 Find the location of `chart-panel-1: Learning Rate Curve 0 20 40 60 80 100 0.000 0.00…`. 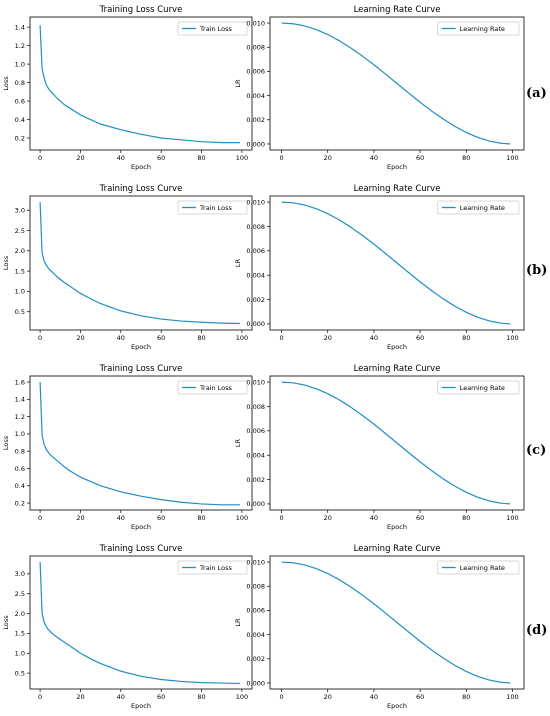

chart-panel-1: Learning Rate Curve 0 20 40 60 80 100 0.000 0.00… is located at coordinates (379, 88).